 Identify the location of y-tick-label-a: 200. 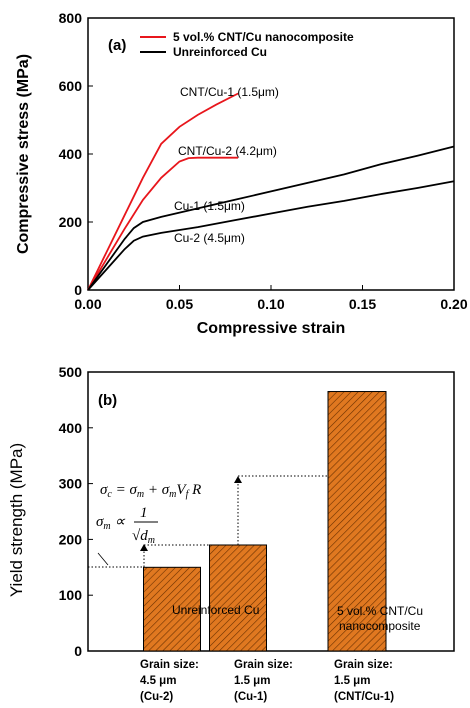
(71, 222).